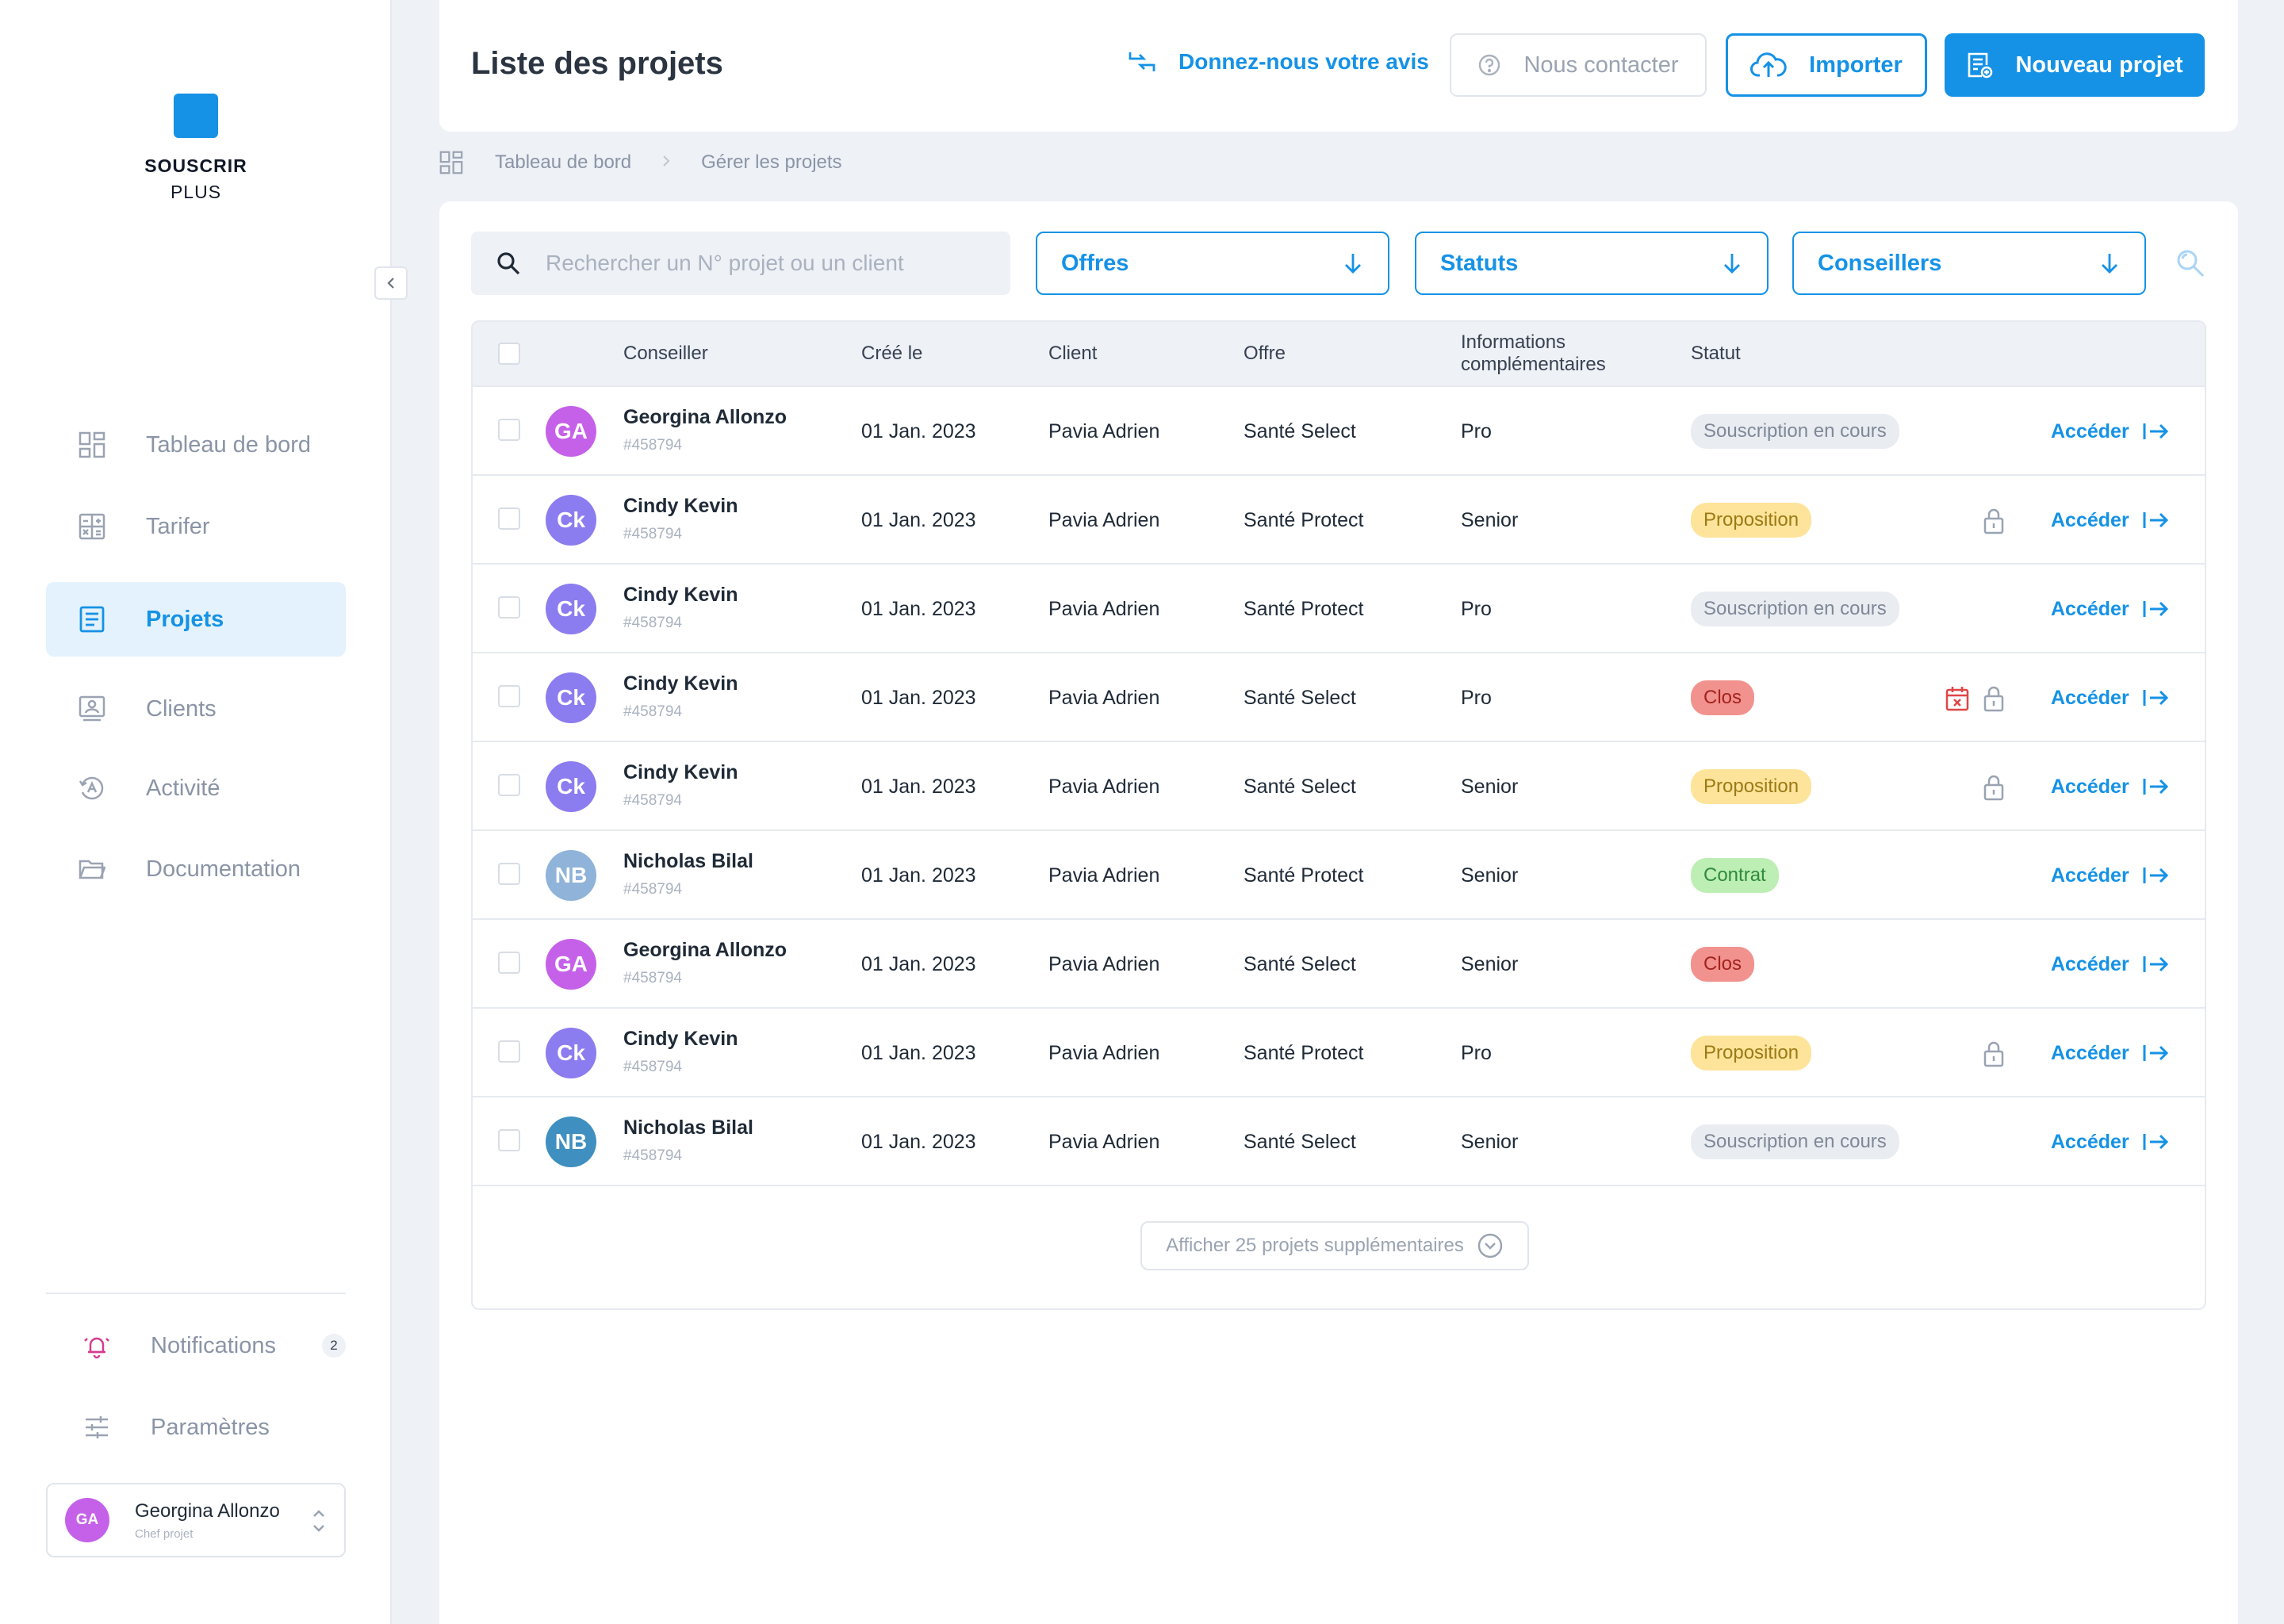  I want to click on sidebar-divider, so click(196, 1293).